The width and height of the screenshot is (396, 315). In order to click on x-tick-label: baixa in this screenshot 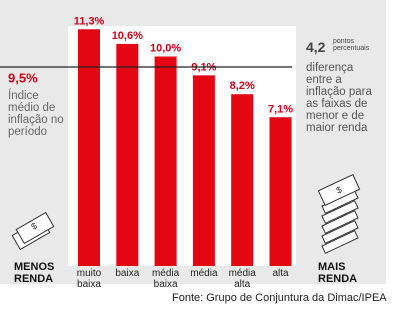, I will do `click(127, 273)`.